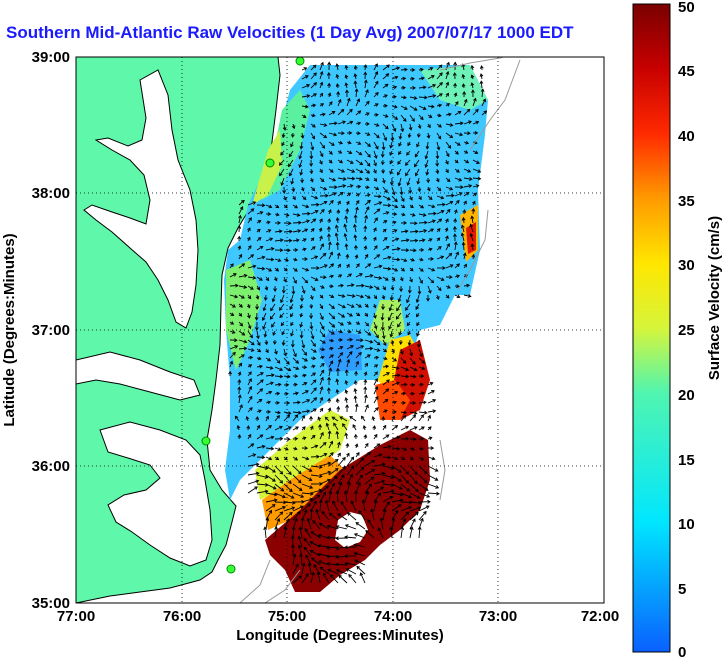 The height and width of the screenshot is (659, 724). What do you see at coordinates (51, 330) in the screenshot?
I see `y-tick-label: 37:00` at bounding box center [51, 330].